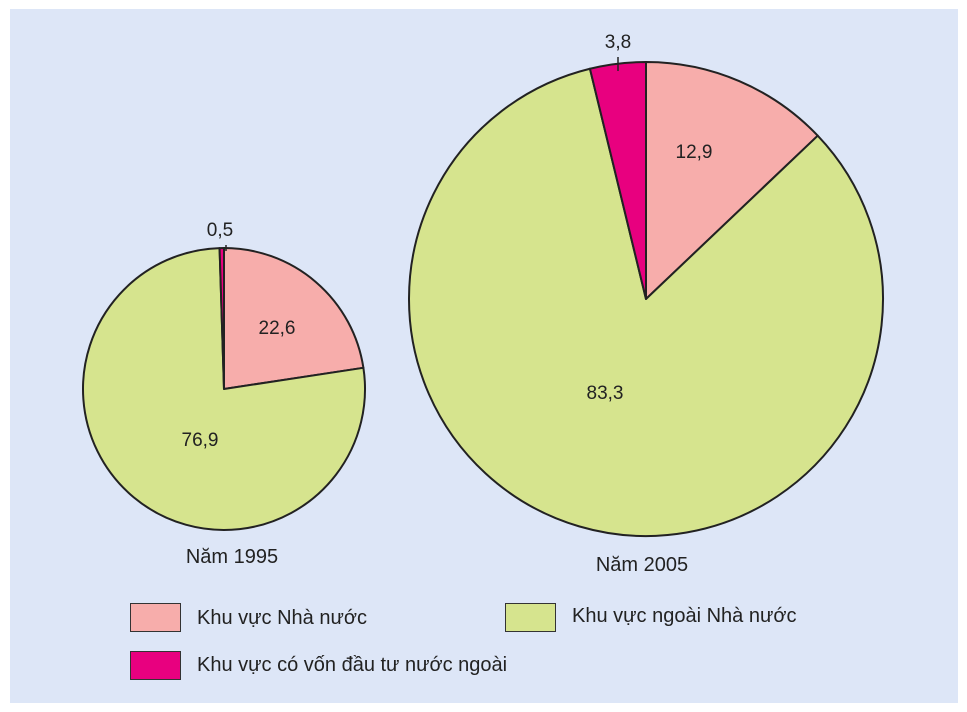 This screenshot has width=967, height=712. What do you see at coordinates (352, 665) in the screenshot?
I see `legend-label-foreign: Khu vực có vốn đầu tư nước ngoài` at bounding box center [352, 665].